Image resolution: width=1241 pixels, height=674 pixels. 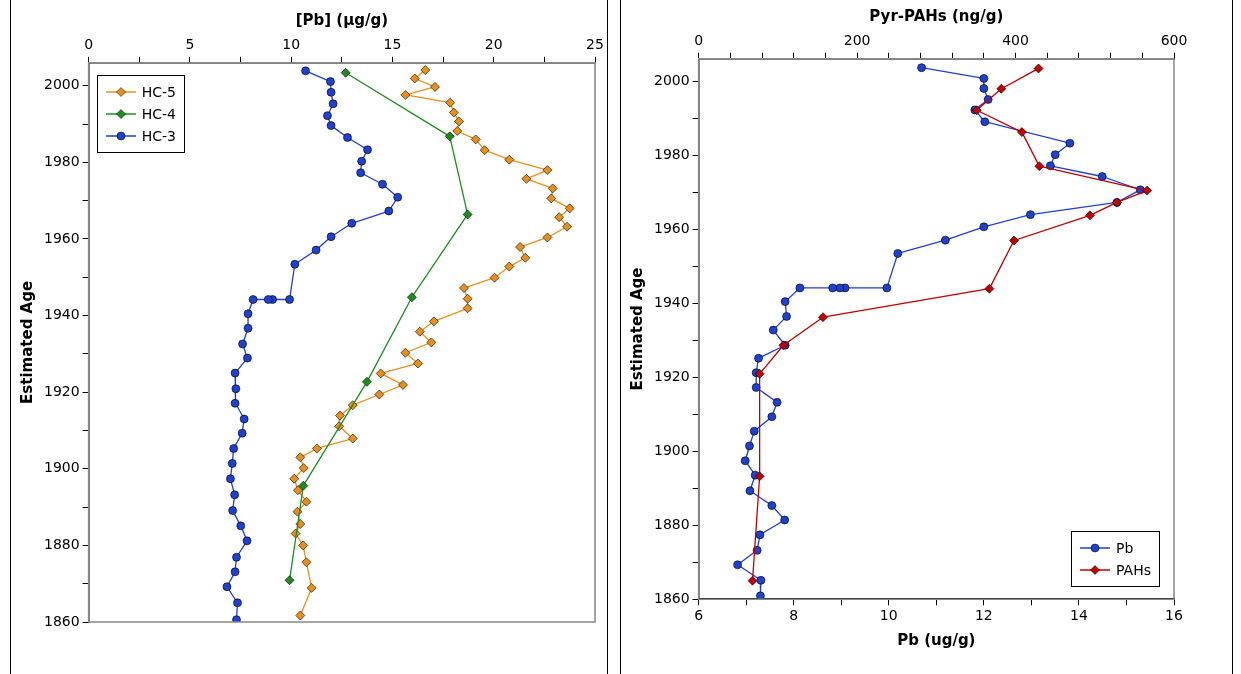 I want to click on x-tick-label: 8, so click(x=794, y=615).